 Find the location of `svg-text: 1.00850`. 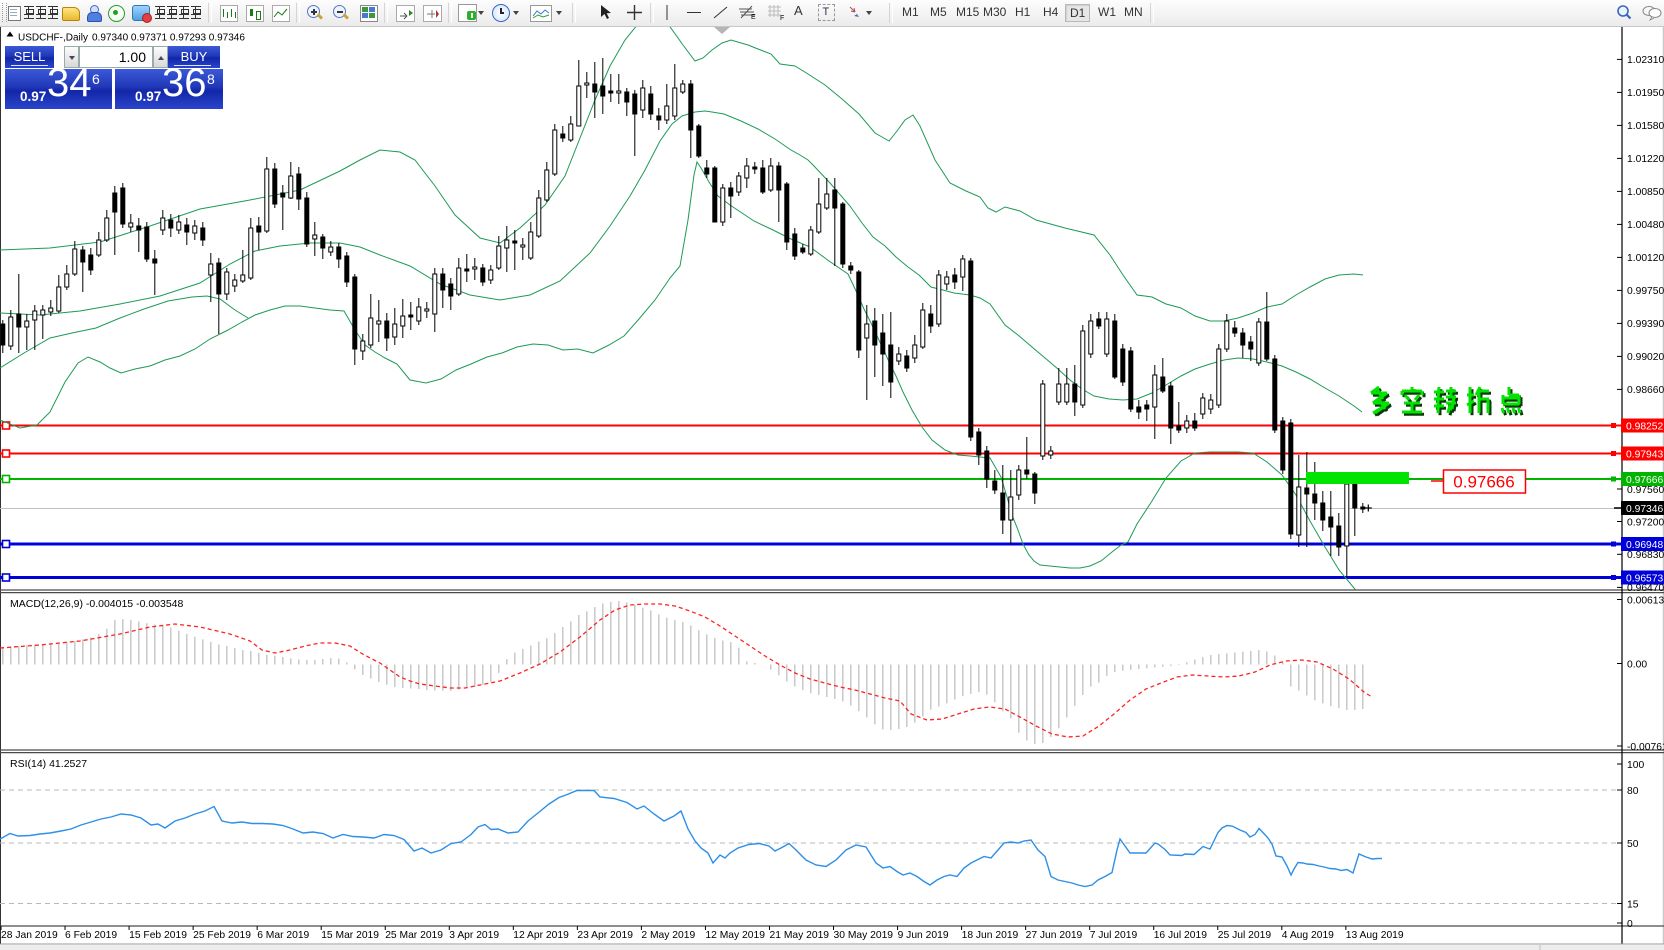

svg-text: 1.00850 is located at coordinates (1645, 192).